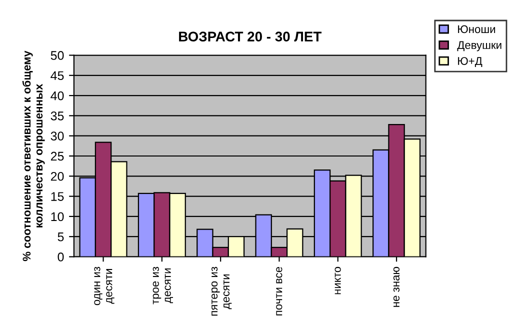  Describe the element at coordinates (57, 116) in the screenshot. I see `y-tick-label: 35` at that location.